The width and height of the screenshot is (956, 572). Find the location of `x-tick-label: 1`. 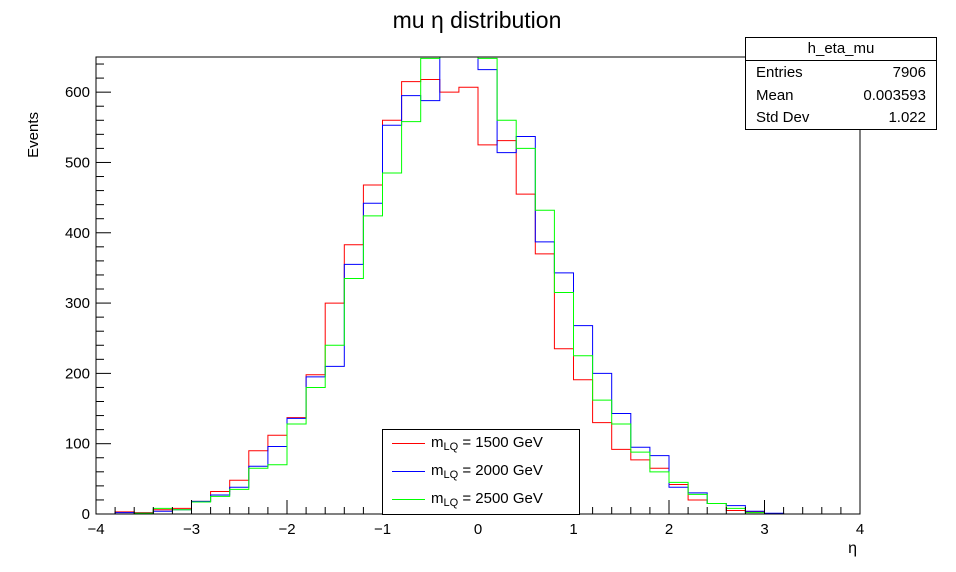

x-tick-label: 1 is located at coordinates (573, 529).